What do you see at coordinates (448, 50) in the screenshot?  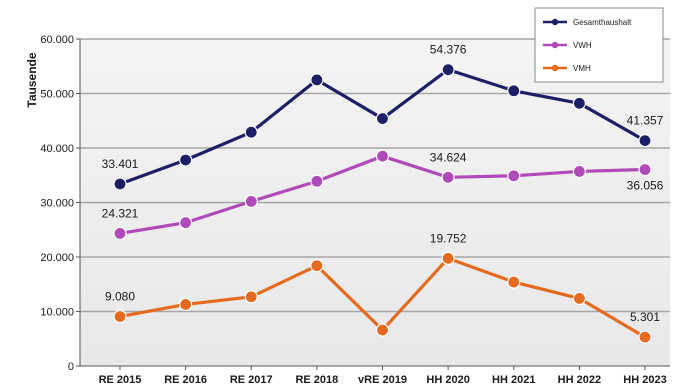 I see `data-label: 54.376` at bounding box center [448, 50].